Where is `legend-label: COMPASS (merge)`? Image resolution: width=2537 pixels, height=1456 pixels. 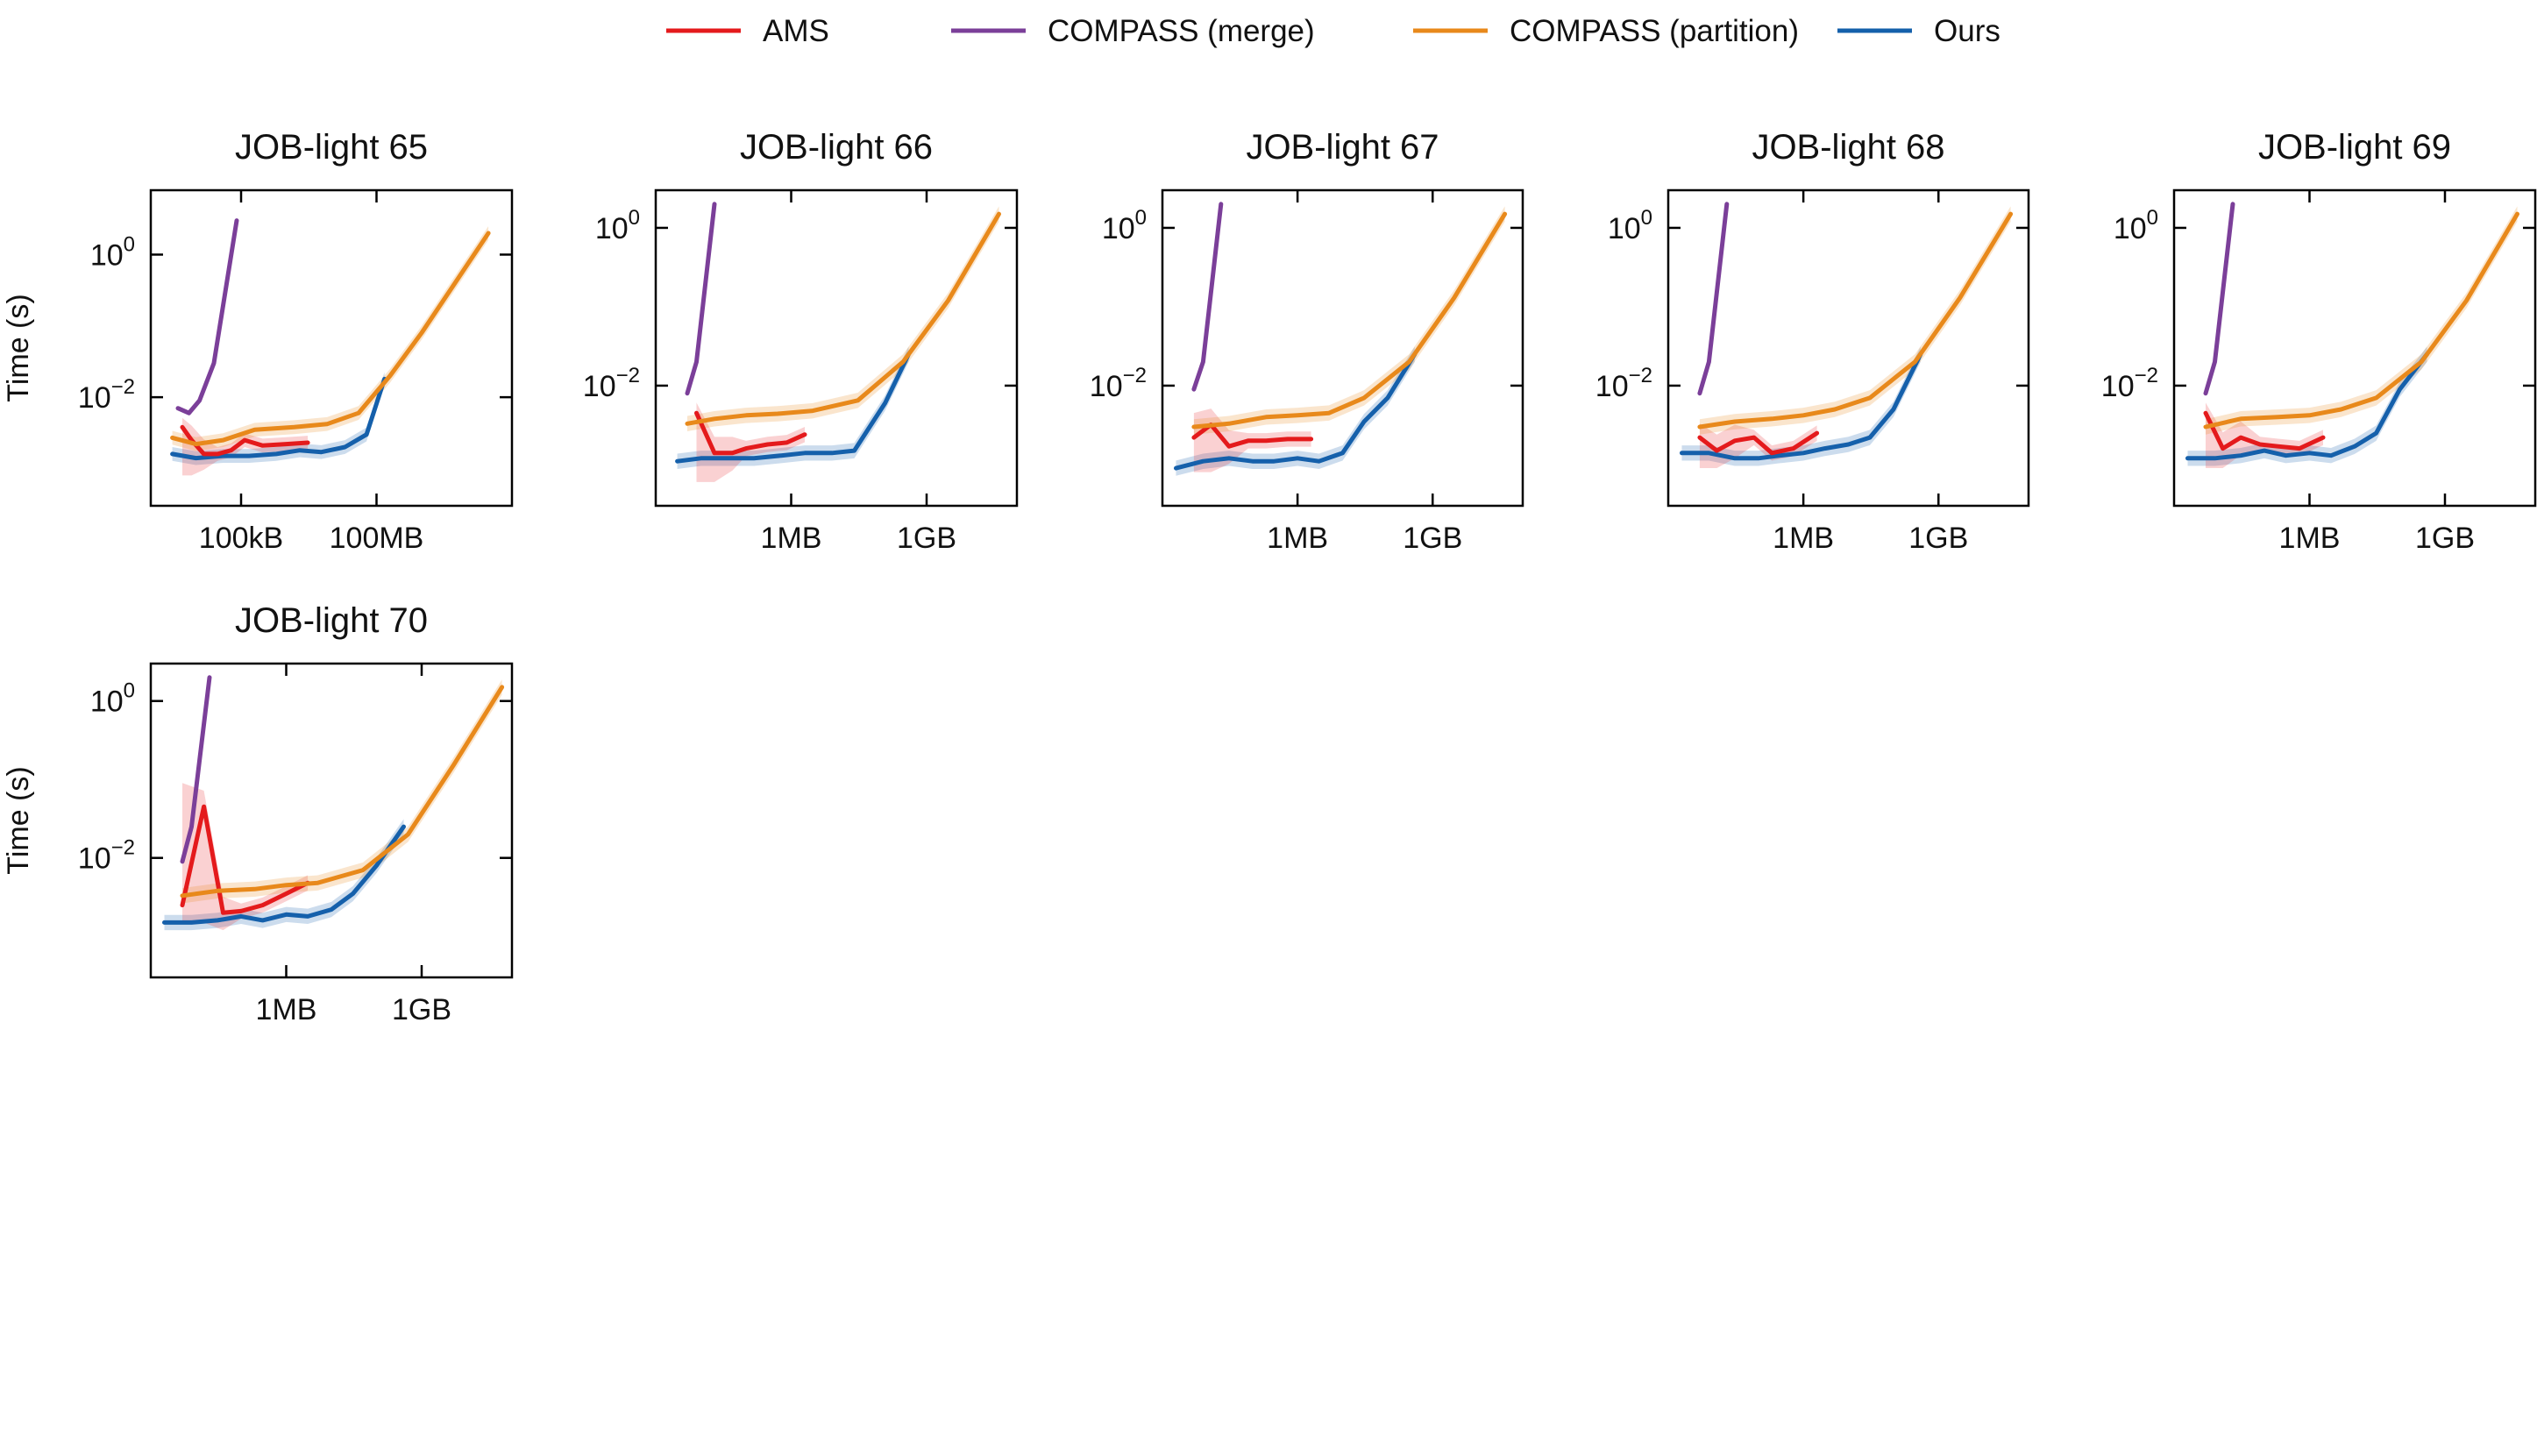 legend-label: COMPASS (merge) is located at coordinates (1181, 31).